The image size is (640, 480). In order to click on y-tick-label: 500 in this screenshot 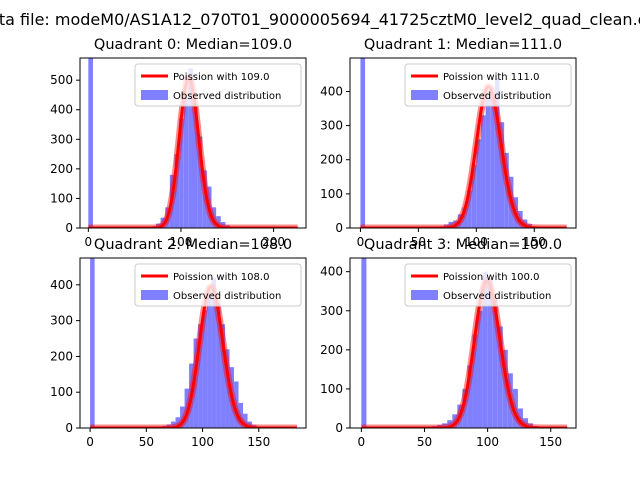, I will do `click(61, 80)`.